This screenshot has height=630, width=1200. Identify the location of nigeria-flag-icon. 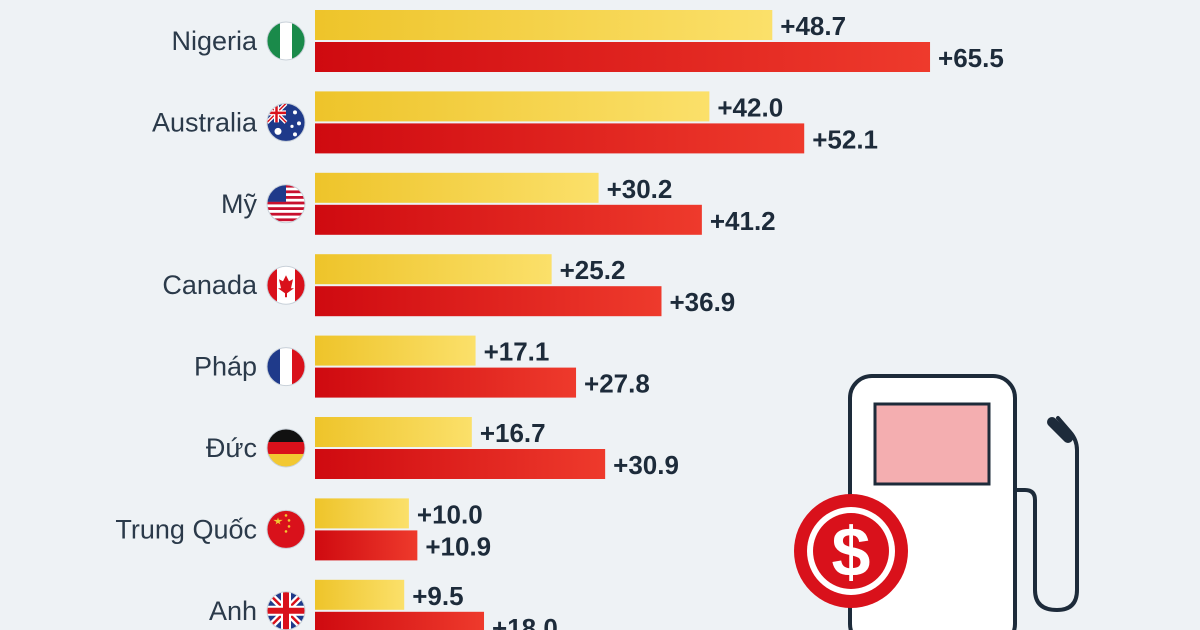
(286, 41).